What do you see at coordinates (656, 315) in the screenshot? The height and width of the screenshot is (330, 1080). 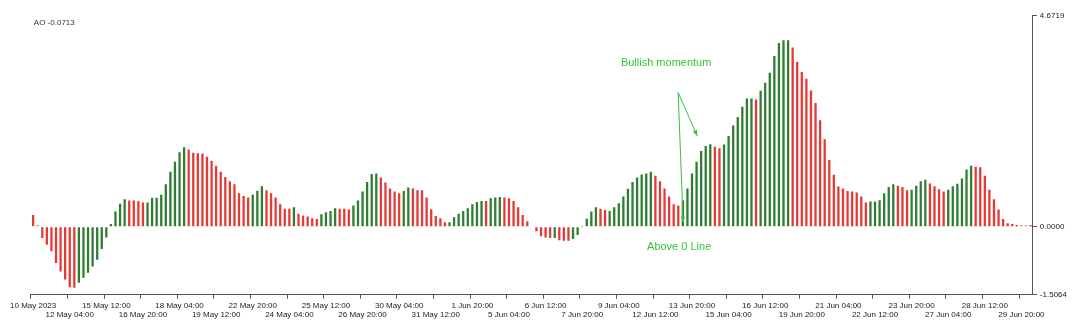 I see `x-tick-label: 12 Jun 12:00` at bounding box center [656, 315].